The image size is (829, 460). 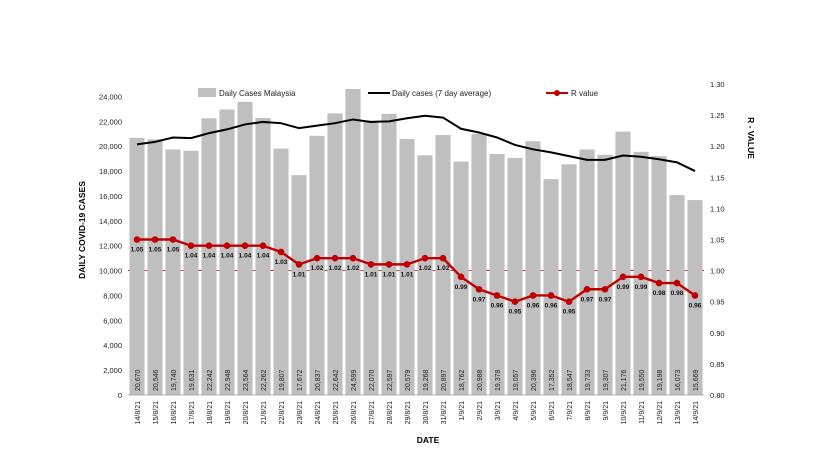 What do you see at coordinates (516, 380) in the screenshot?
I see `bar-value-label: 19,057` at bounding box center [516, 380].